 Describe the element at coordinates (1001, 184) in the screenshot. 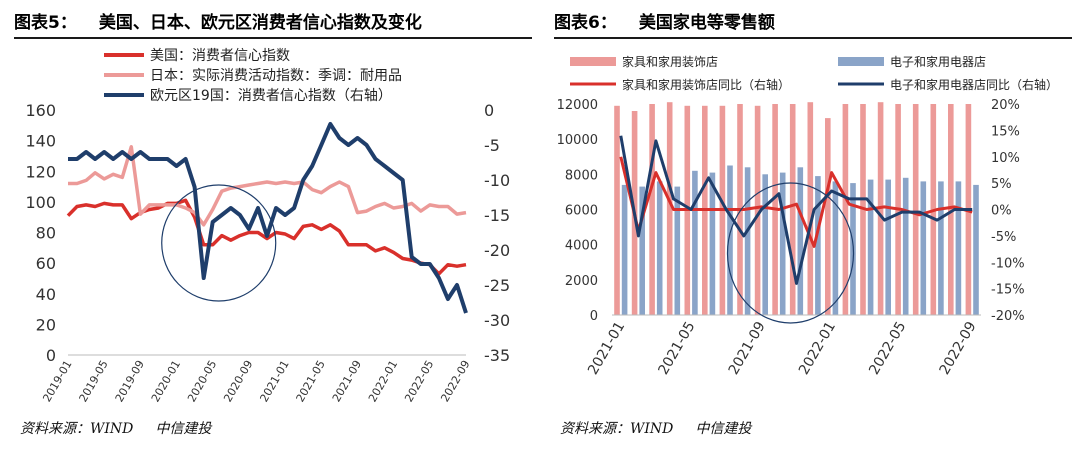

I see `y-right-tick-label: 5%` at that location.